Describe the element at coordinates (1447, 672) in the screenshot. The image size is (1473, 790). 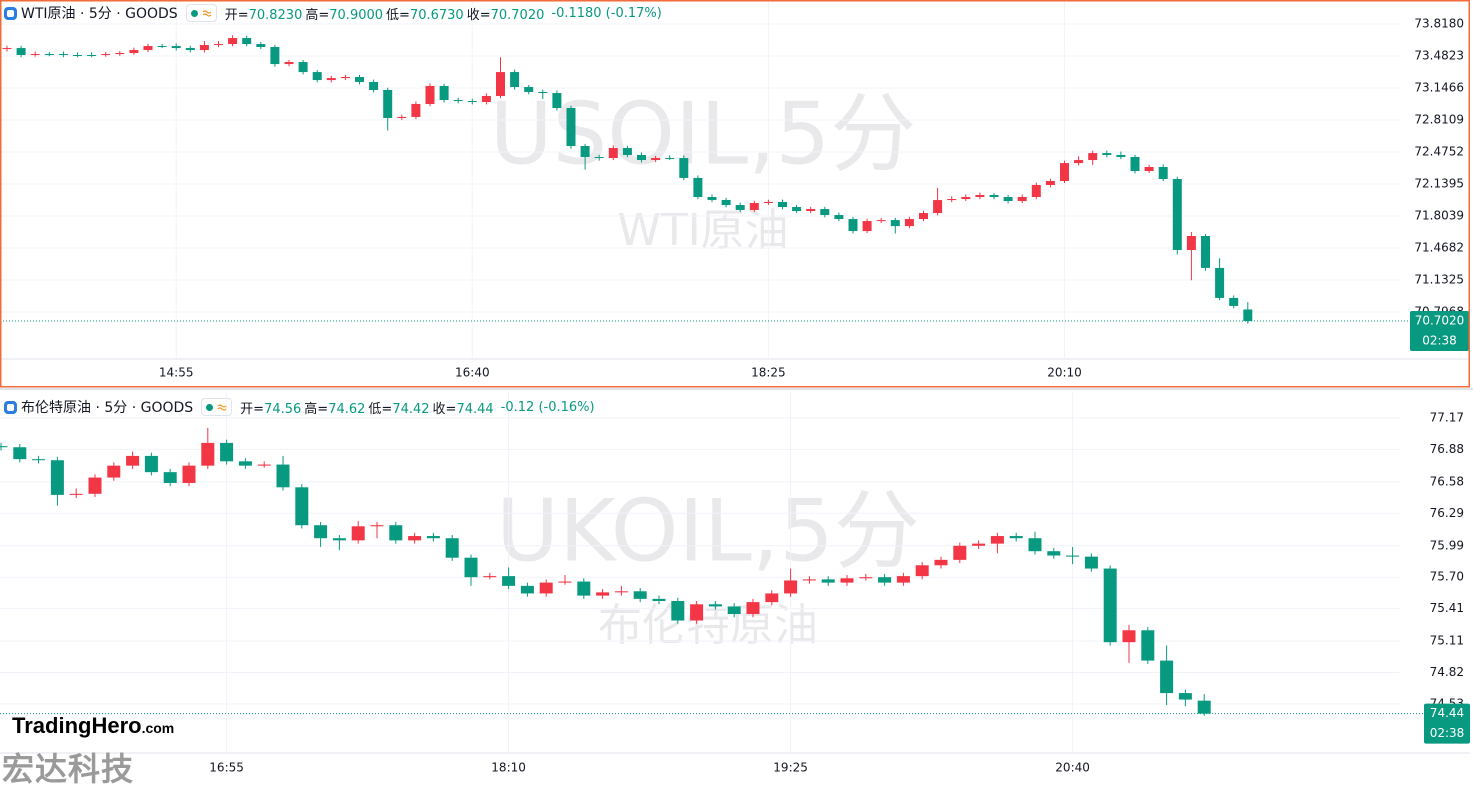
I see `y-tick-label: 74.82` at that location.